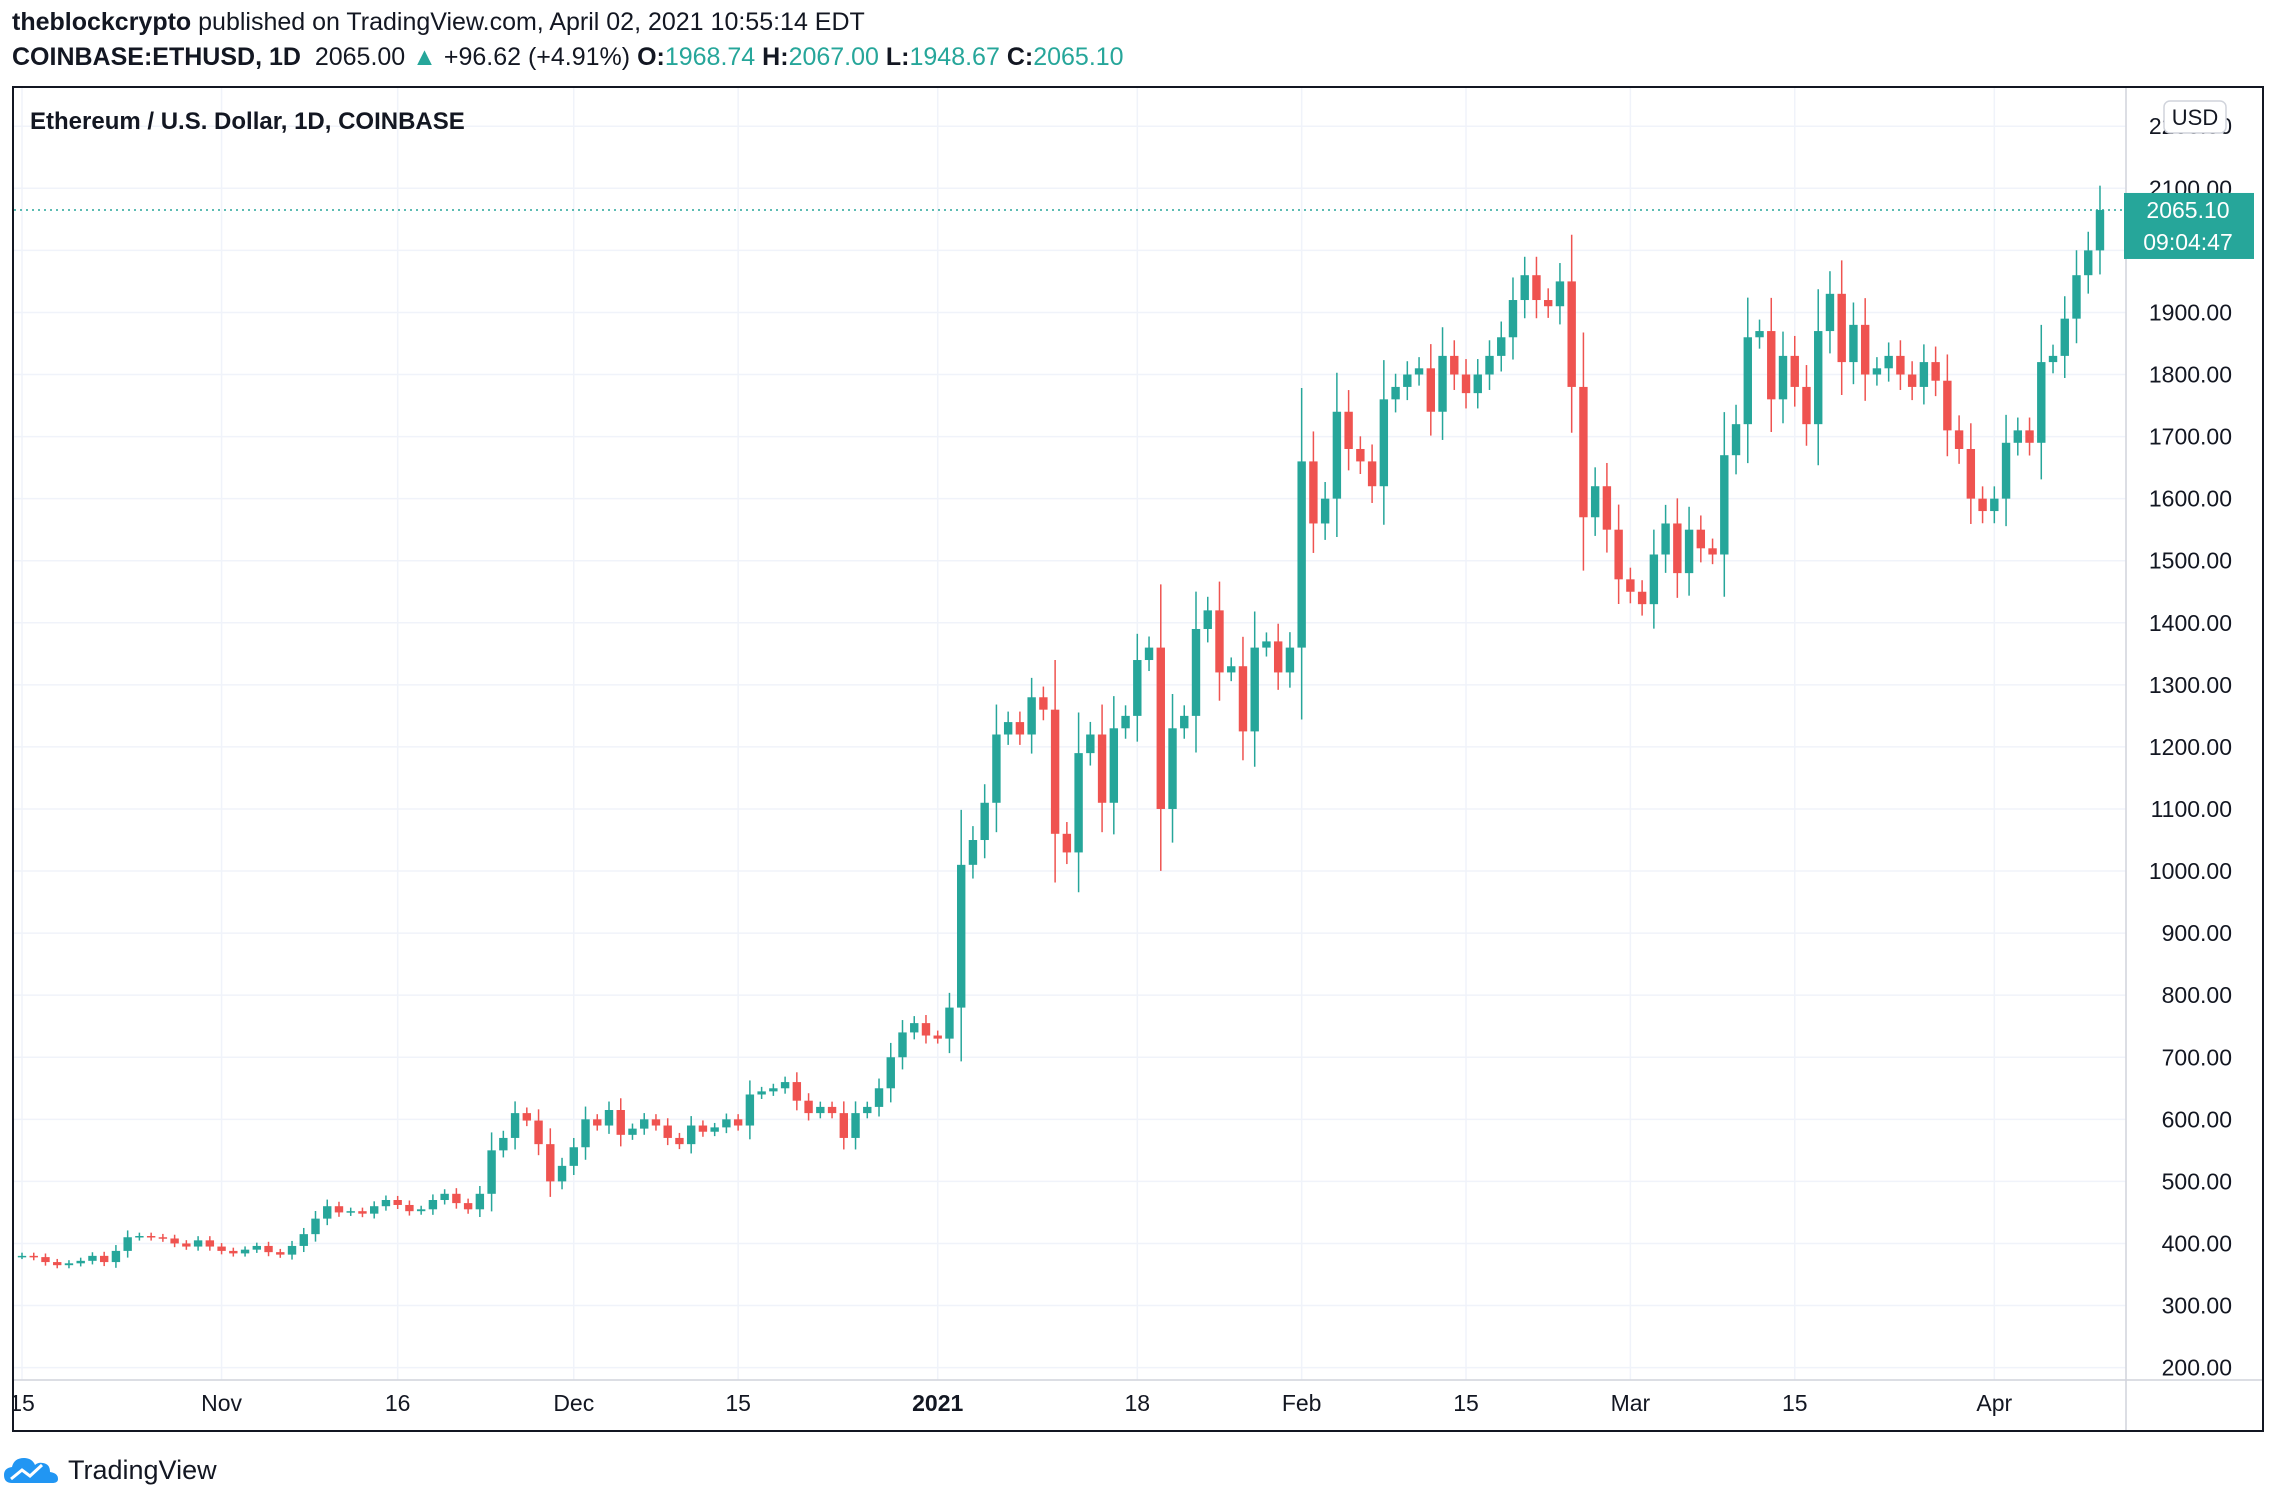 The image size is (2276, 1506). Describe the element at coordinates (424, 57) in the screenshot. I see `up-arrow-icon: ▲` at that location.